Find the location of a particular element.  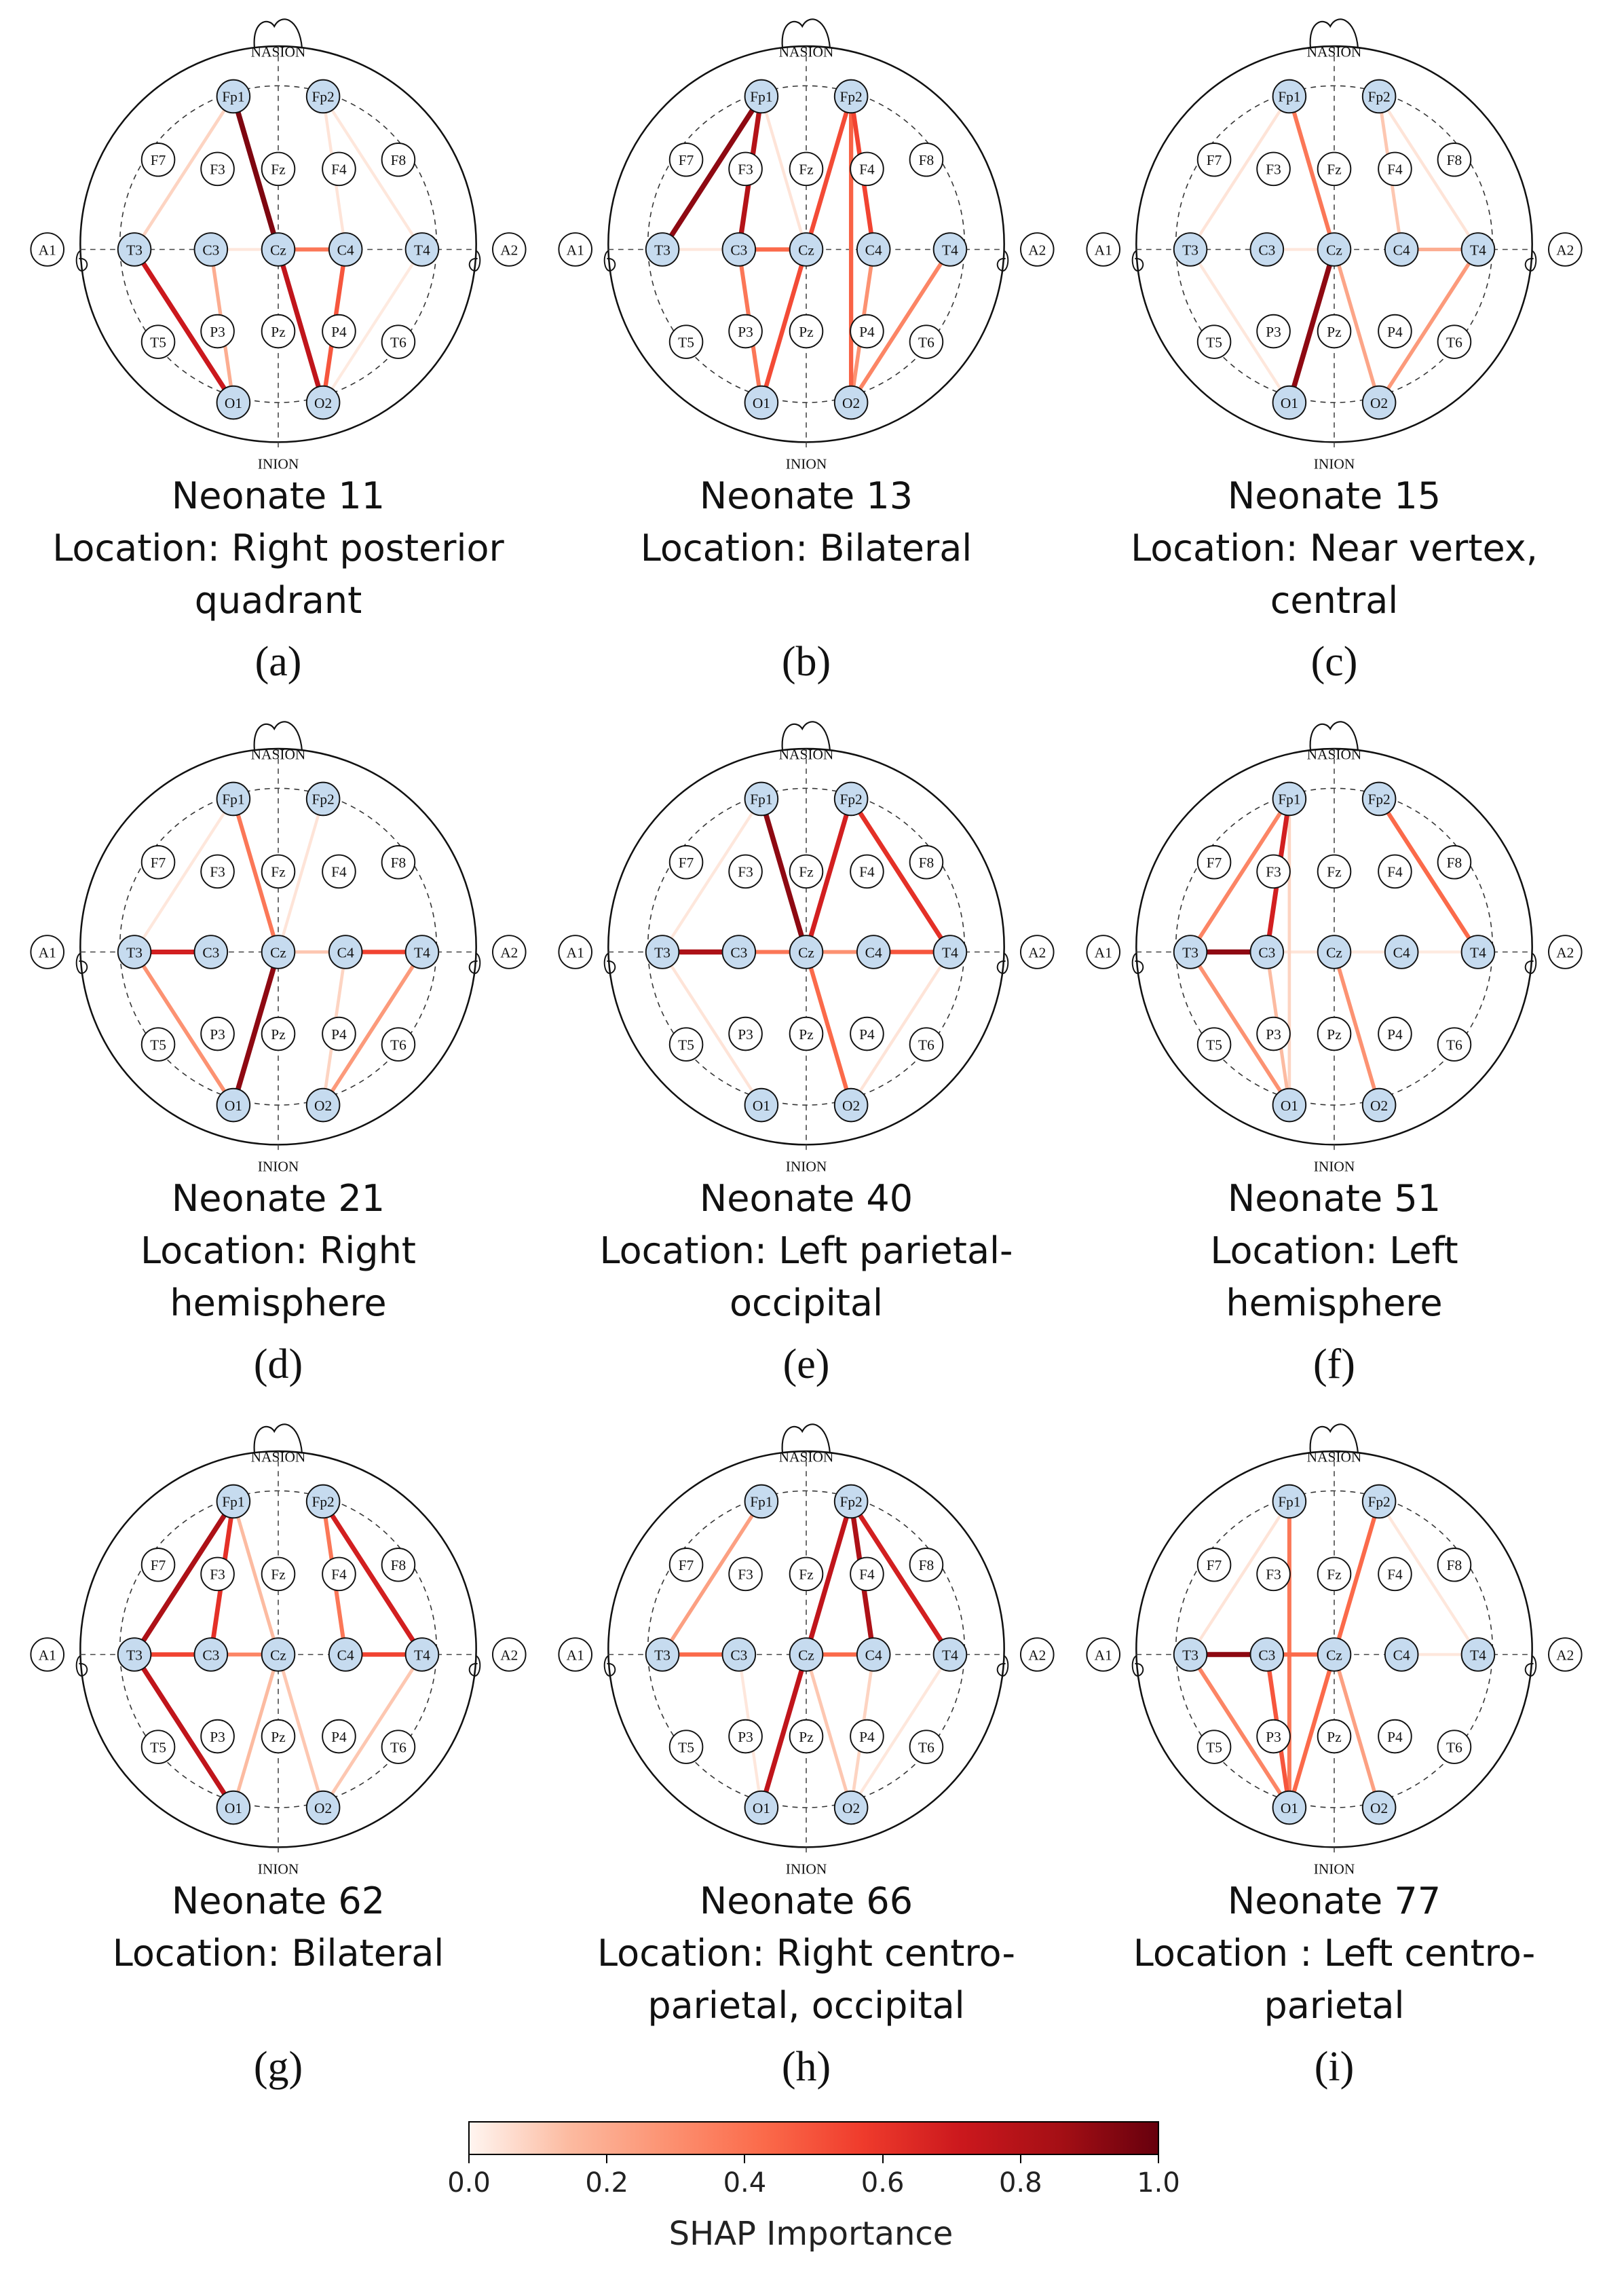

svg-text: Cz is located at coordinates (1334, 952).